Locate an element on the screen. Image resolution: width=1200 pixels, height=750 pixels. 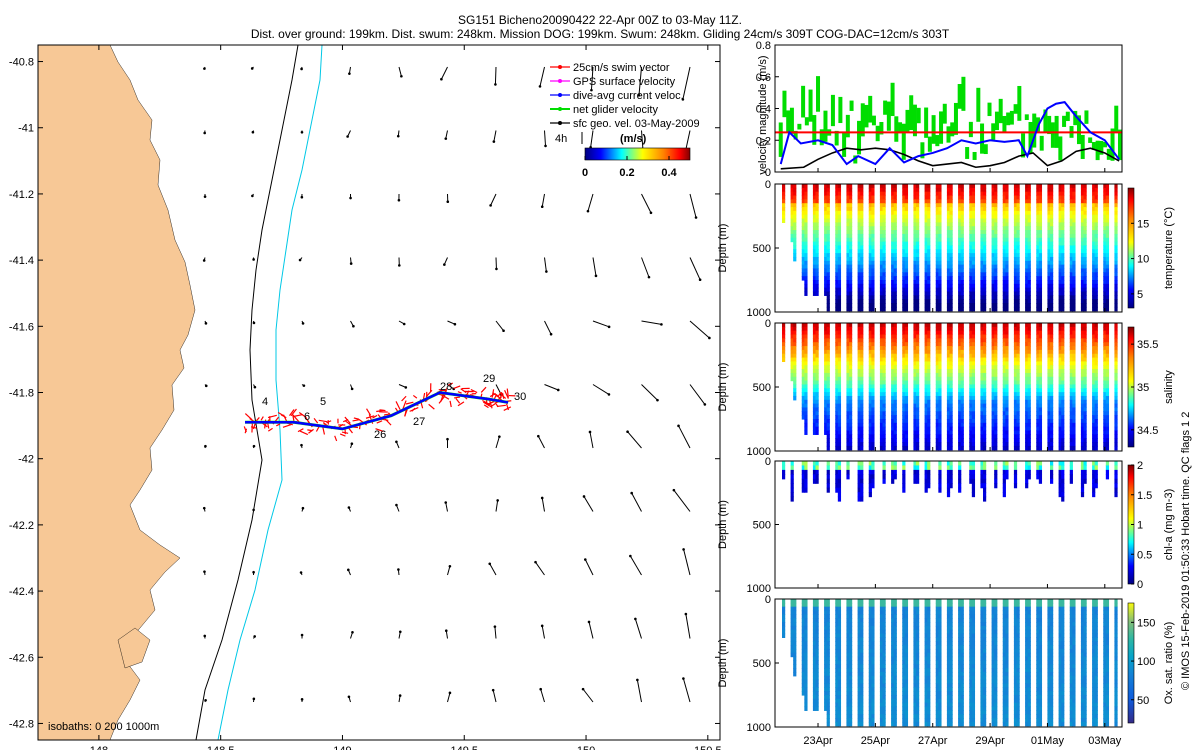
swim-vector is located at coordinates (459, 392).